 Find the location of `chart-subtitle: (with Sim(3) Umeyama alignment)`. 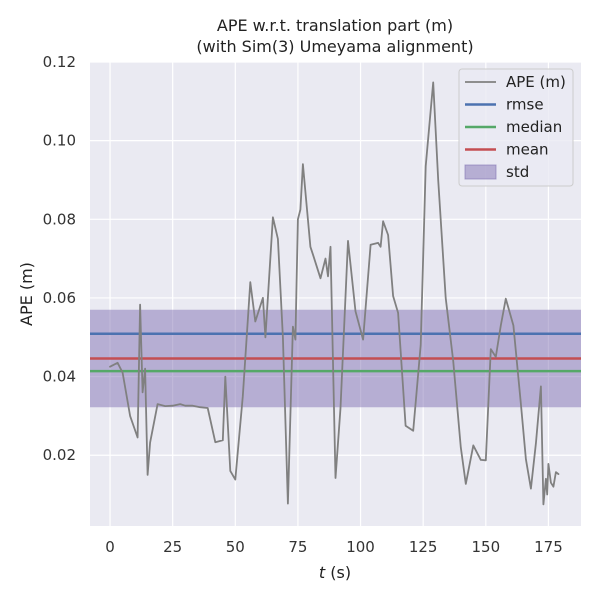

chart-subtitle: (with Sim(3) Umeyama alignment) is located at coordinates (334, 46).